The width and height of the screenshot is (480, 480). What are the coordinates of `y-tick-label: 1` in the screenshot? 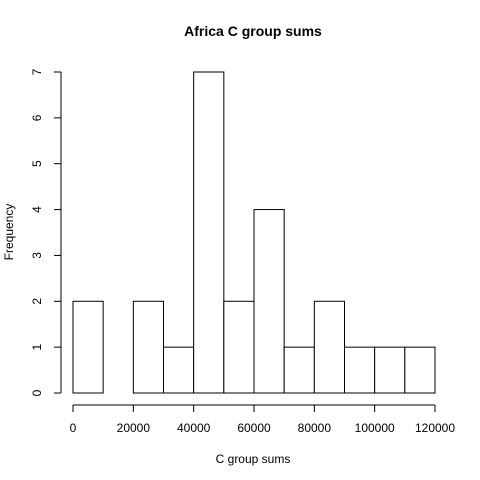 It's located at (37, 346).